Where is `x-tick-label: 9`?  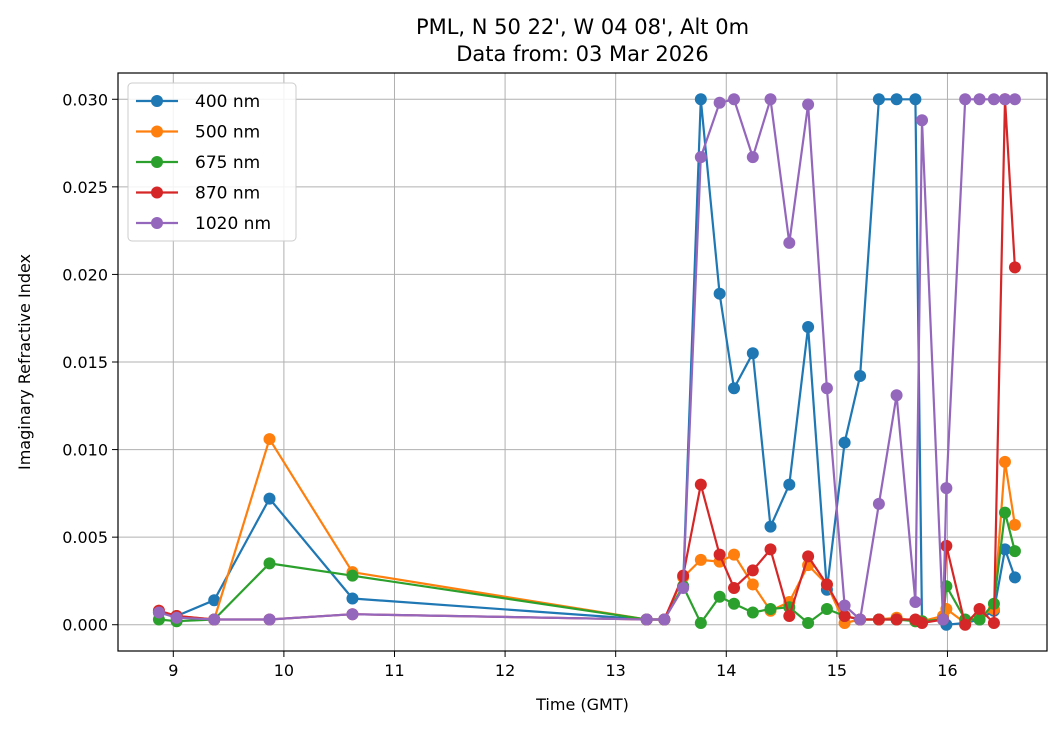 x-tick-label: 9 is located at coordinates (173, 670).